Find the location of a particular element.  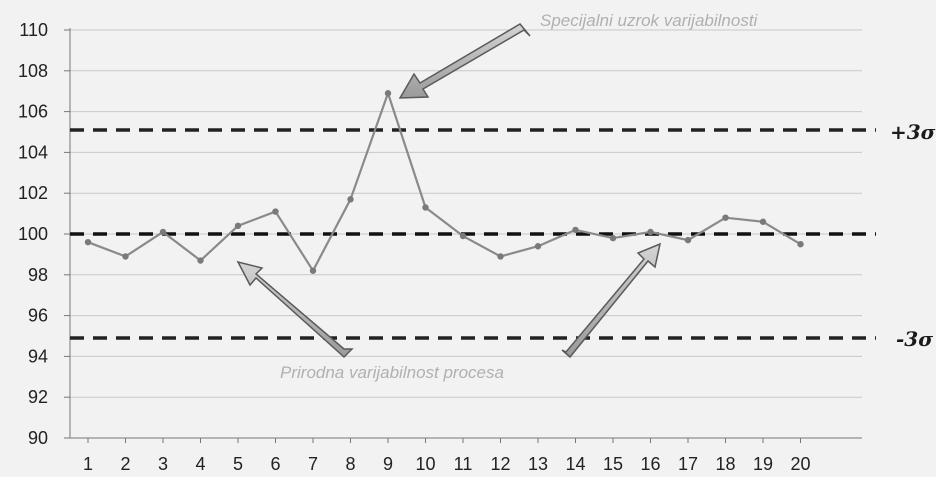

x-tick-label: 4 is located at coordinates (200, 464).